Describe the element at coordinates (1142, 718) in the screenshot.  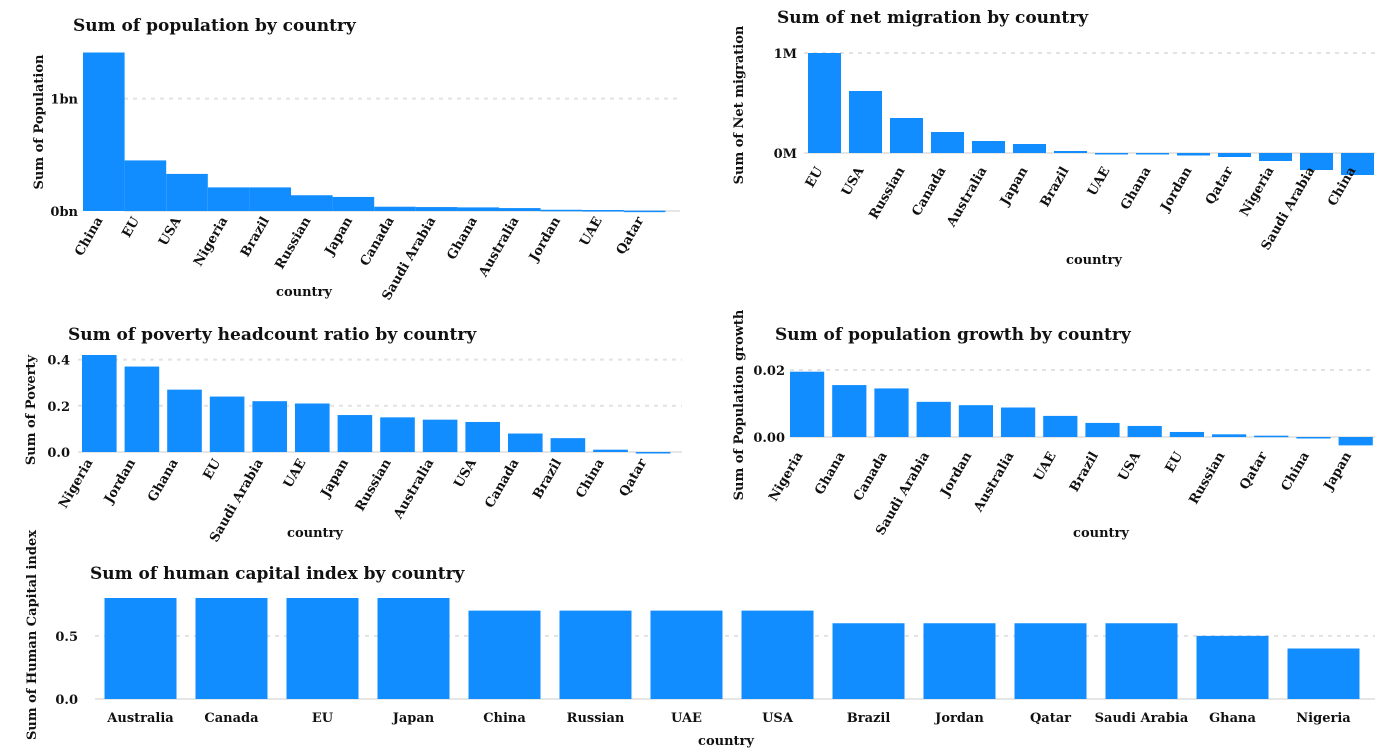
I see `x-tick-label: Saudi Arabia` at that location.